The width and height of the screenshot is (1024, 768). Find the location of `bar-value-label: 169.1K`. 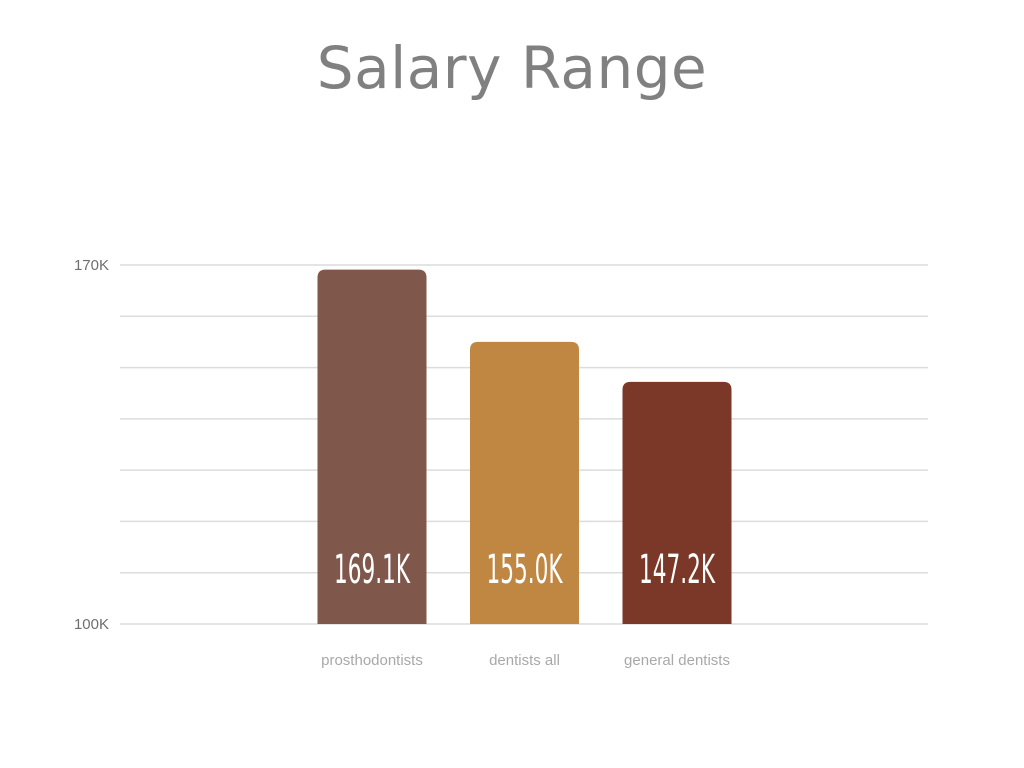

bar-value-label: 169.1K is located at coordinates (372, 570).